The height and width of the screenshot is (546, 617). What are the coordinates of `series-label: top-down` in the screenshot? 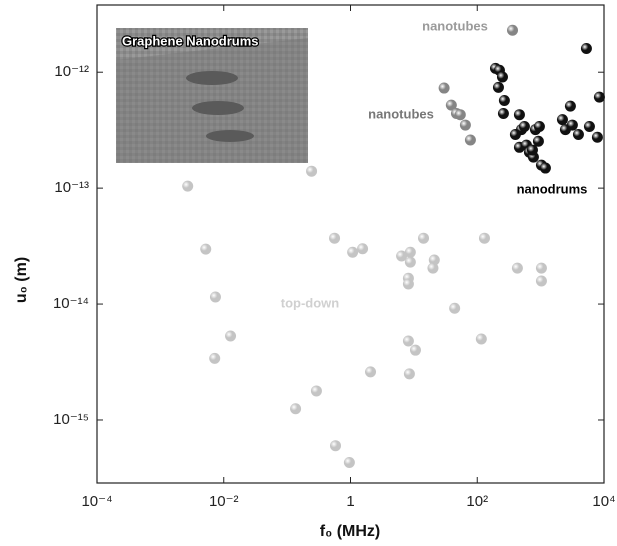 It's located at (310, 302).